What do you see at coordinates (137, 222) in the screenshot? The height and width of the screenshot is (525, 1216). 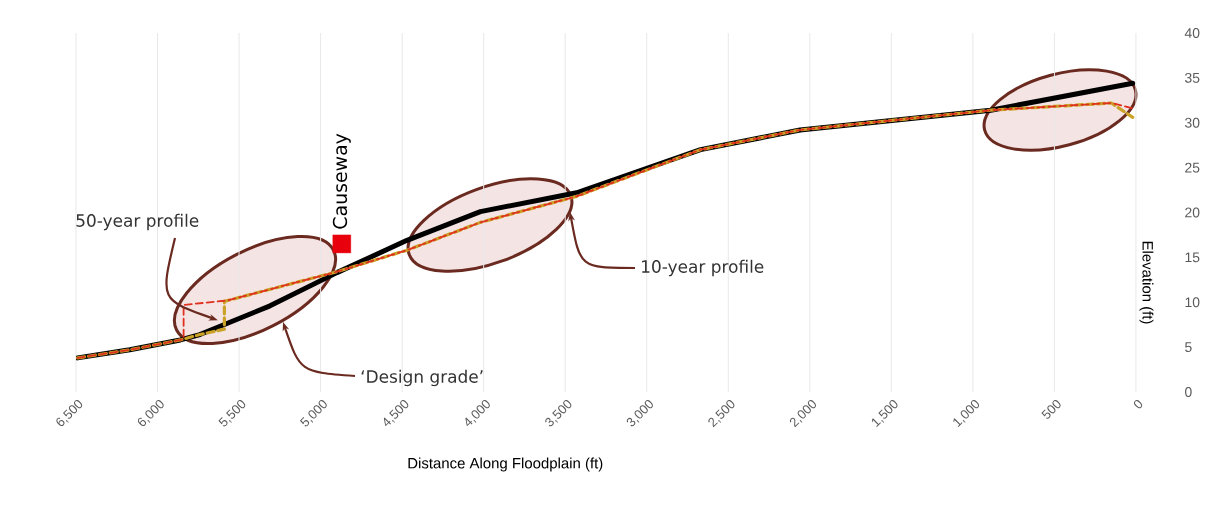 I see `annotation: 50-year profile` at bounding box center [137, 222].